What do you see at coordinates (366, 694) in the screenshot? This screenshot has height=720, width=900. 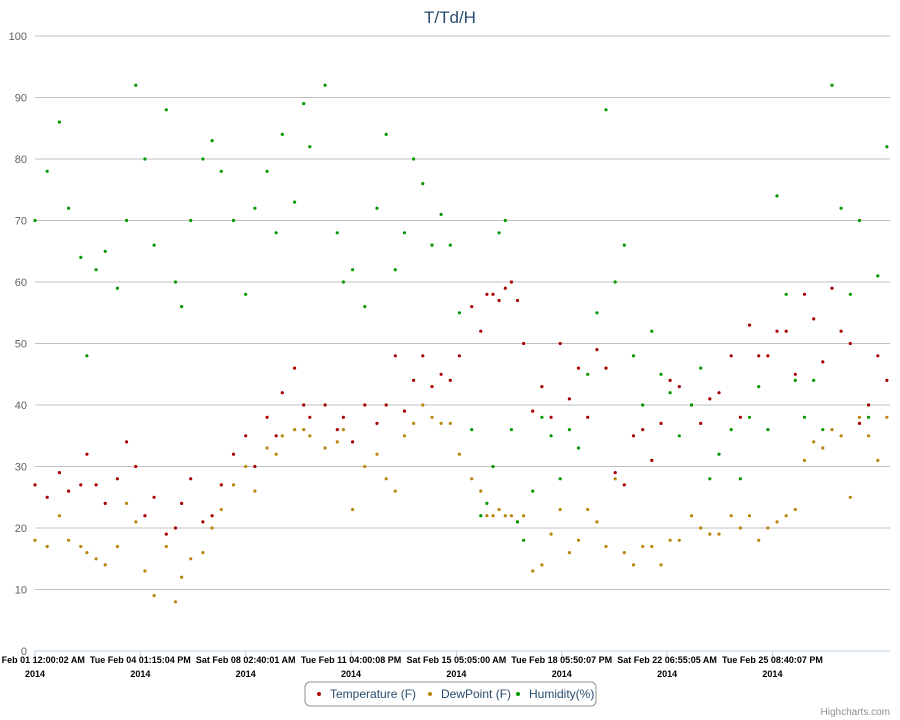 I see `legend-item-temperature: Temperature (F)` at bounding box center [366, 694].